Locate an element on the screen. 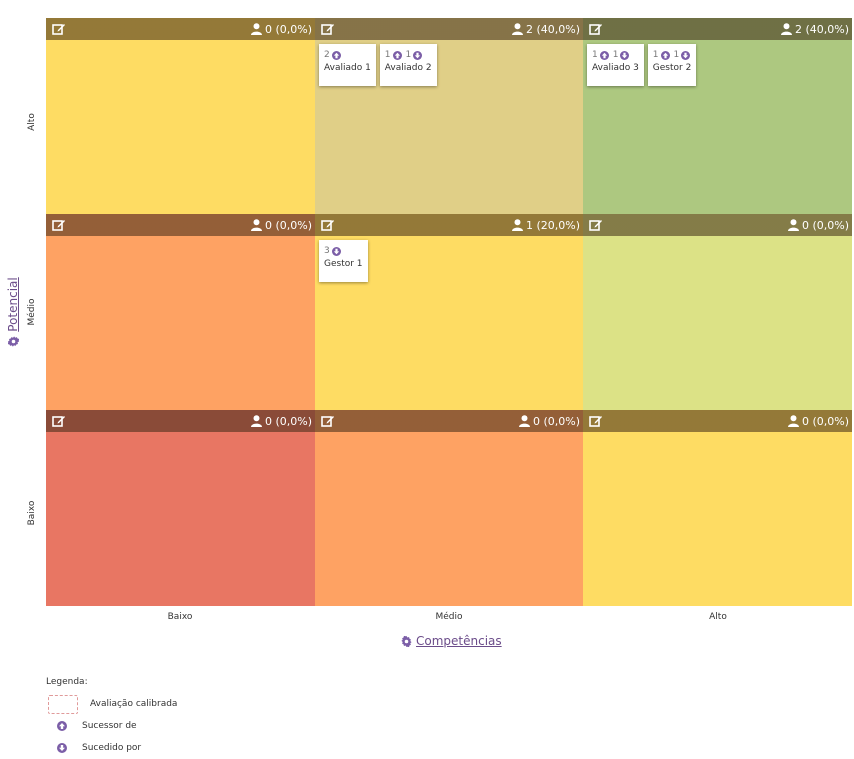 The width and height of the screenshot is (854, 759). grid-cell-alto-baixo: 0 (0,0%) is located at coordinates (180, 116).